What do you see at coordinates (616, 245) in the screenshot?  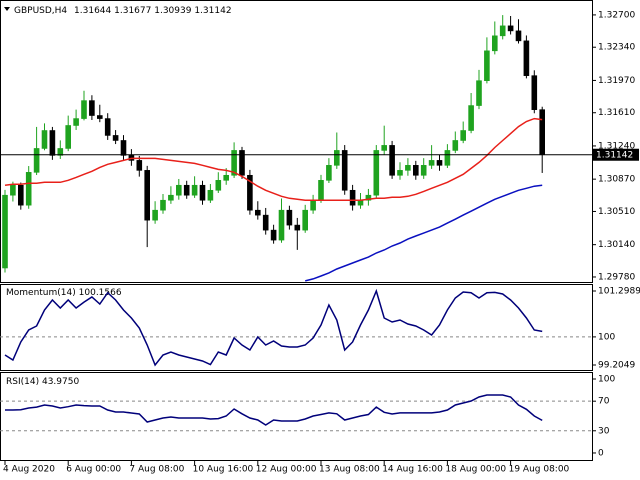 I see `y-tick-label: 1.30140` at bounding box center [616, 245].